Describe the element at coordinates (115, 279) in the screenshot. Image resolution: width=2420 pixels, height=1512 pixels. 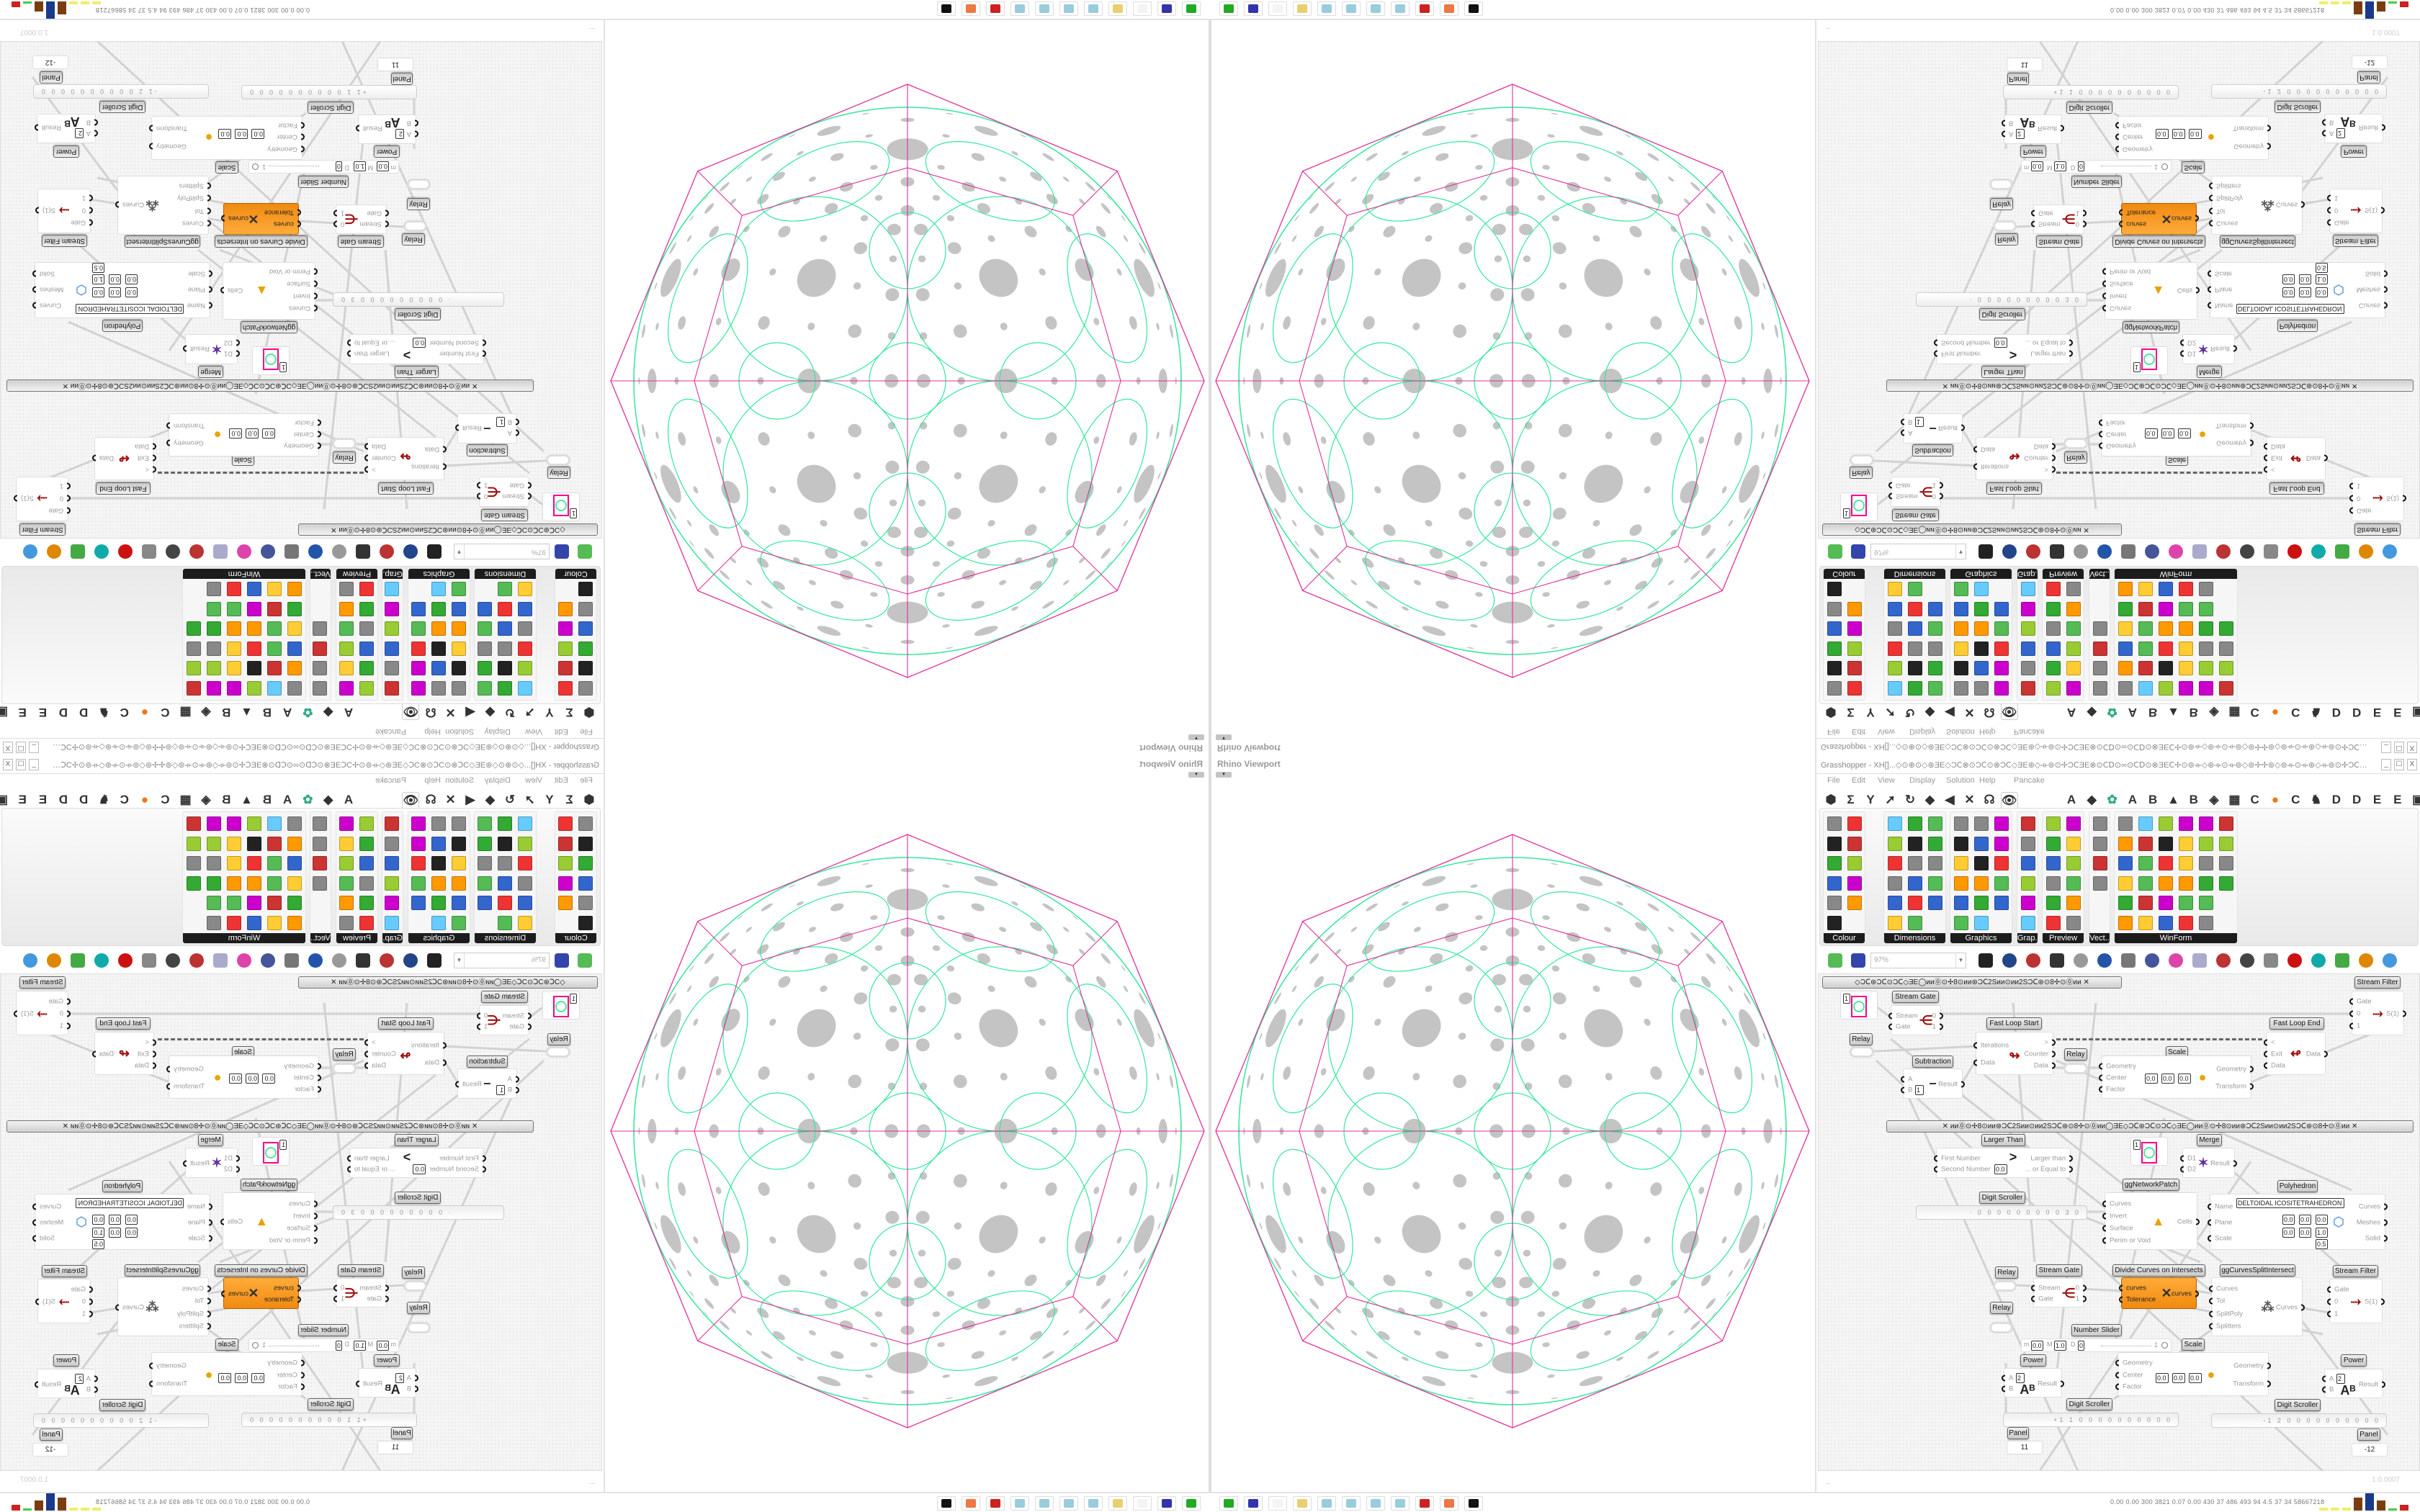
I see `input-field-zy: 0.0` at that location.